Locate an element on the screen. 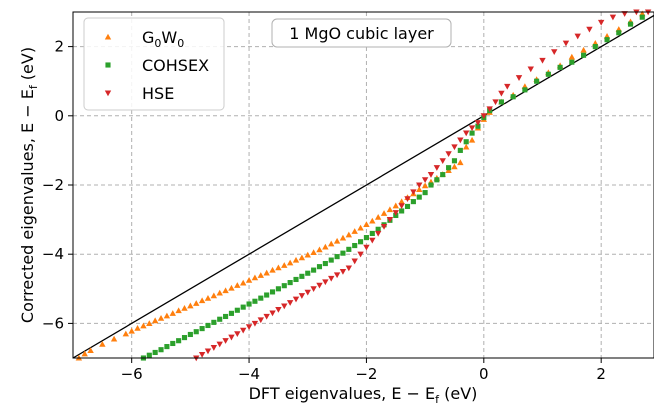 The height and width of the screenshot is (405, 654). title-box: 1 MgO cubic layer is located at coordinates (361, 33).